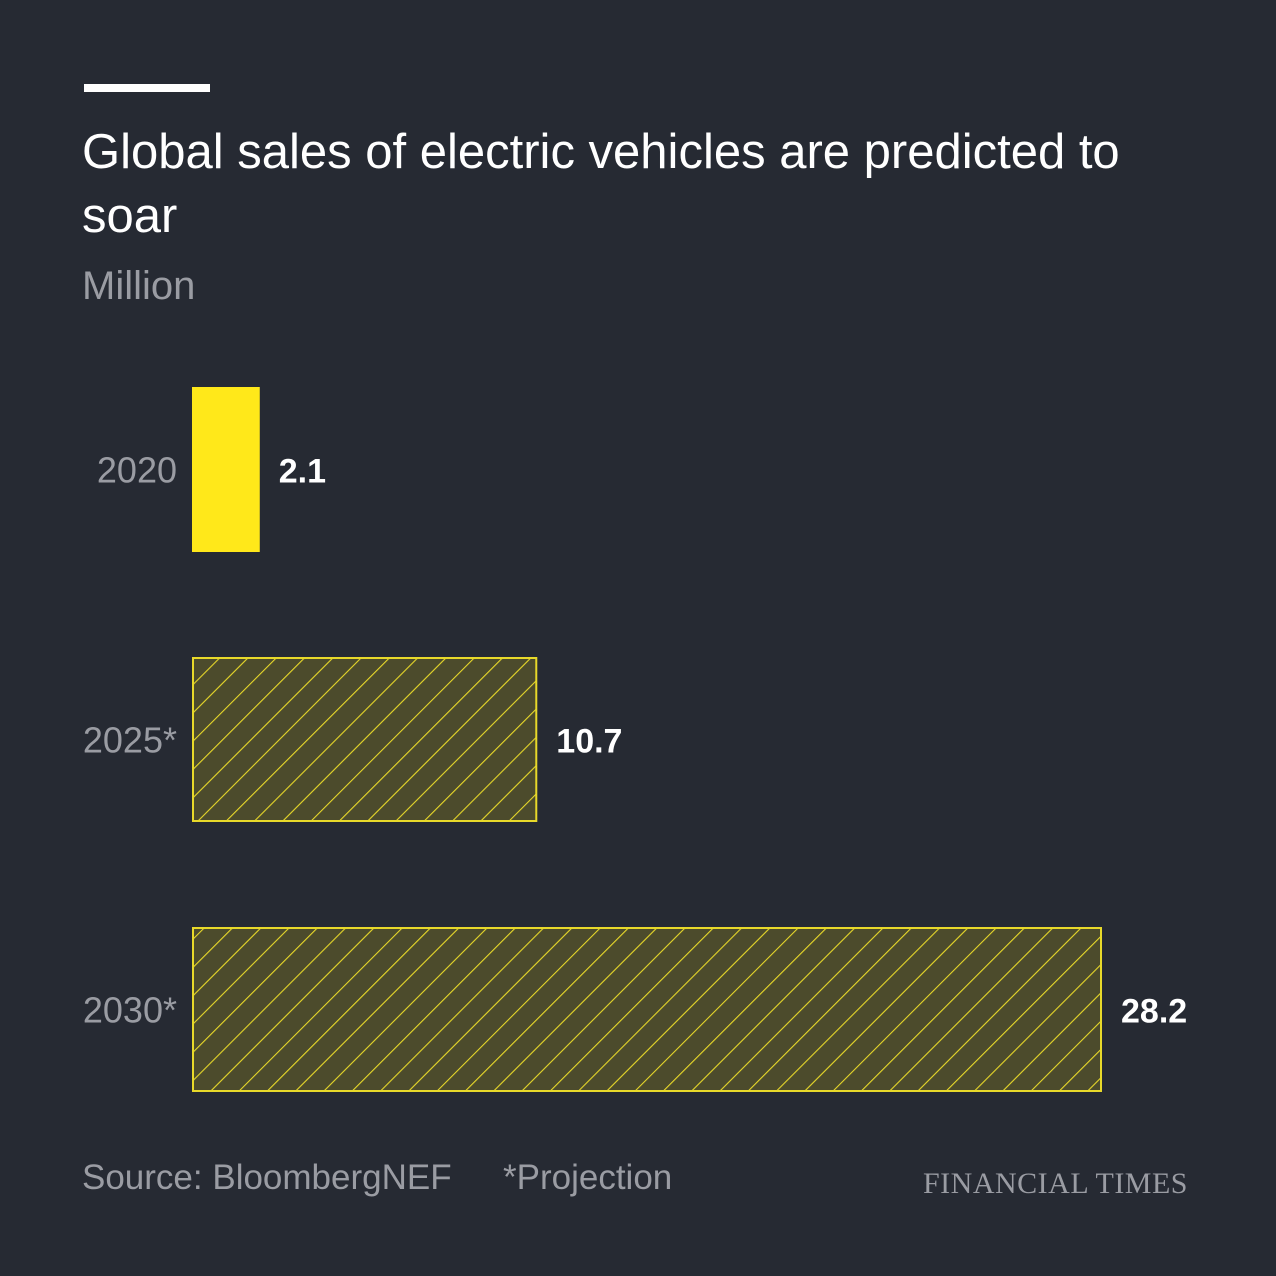 This screenshot has height=1276, width=1276. Describe the element at coordinates (139, 286) in the screenshot. I see `chart-unit-label: Million` at that location.